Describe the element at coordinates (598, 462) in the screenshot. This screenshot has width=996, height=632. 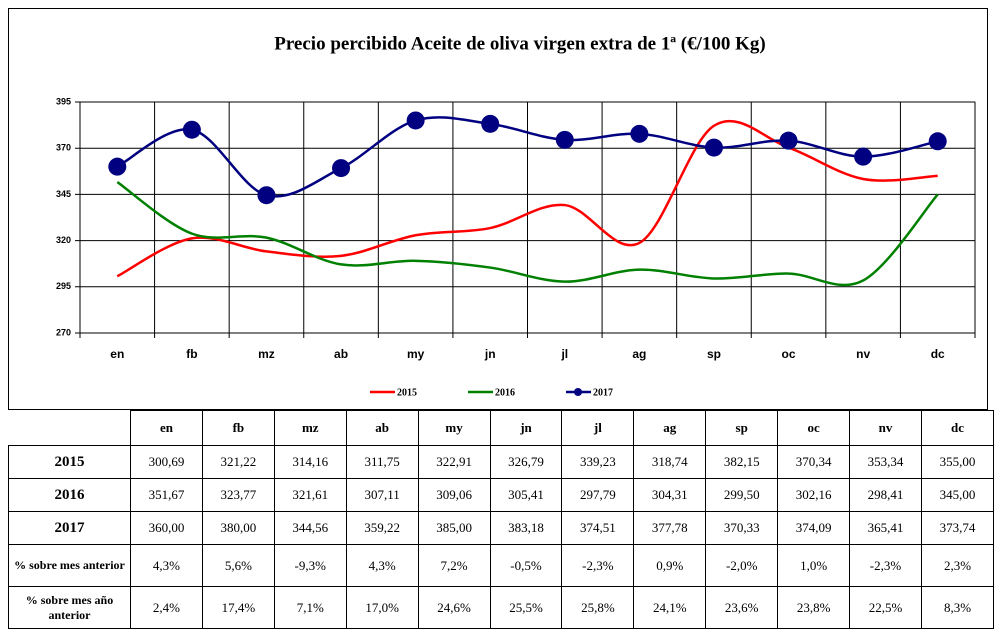
I see `value-cell: 339,23` at that location.